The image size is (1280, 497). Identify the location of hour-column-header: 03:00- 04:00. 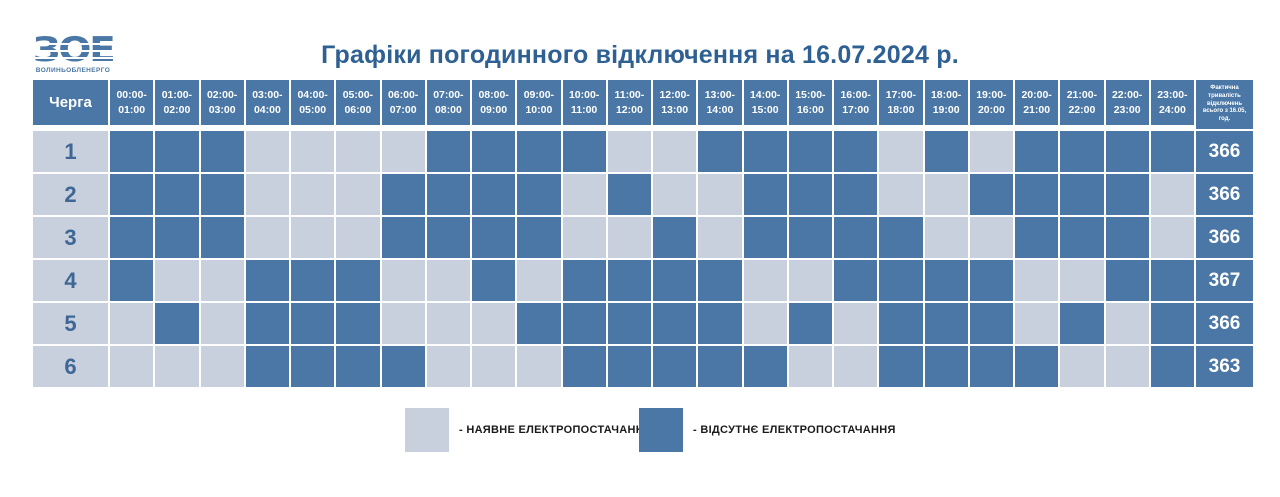
(267, 102).